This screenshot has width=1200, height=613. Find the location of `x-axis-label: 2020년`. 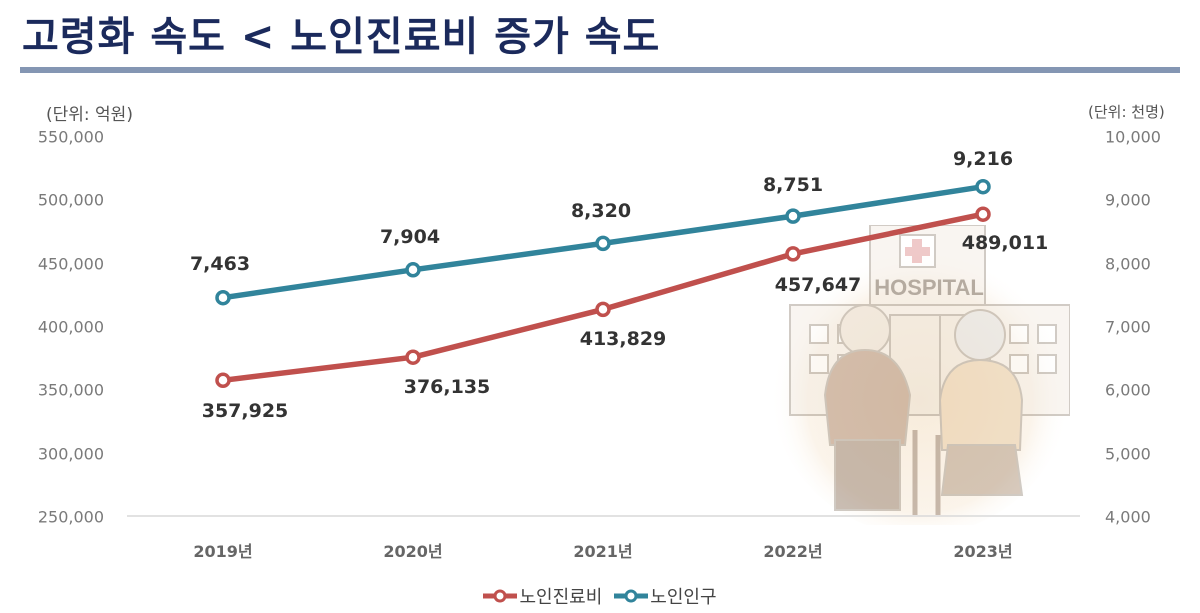

x-axis-label: 2020년 is located at coordinates (413, 551).